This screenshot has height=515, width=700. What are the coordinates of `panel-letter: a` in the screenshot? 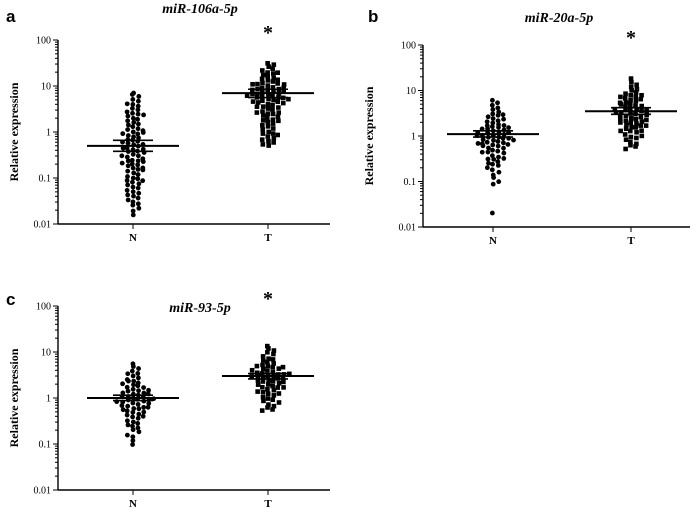 It's located at (11, 16).